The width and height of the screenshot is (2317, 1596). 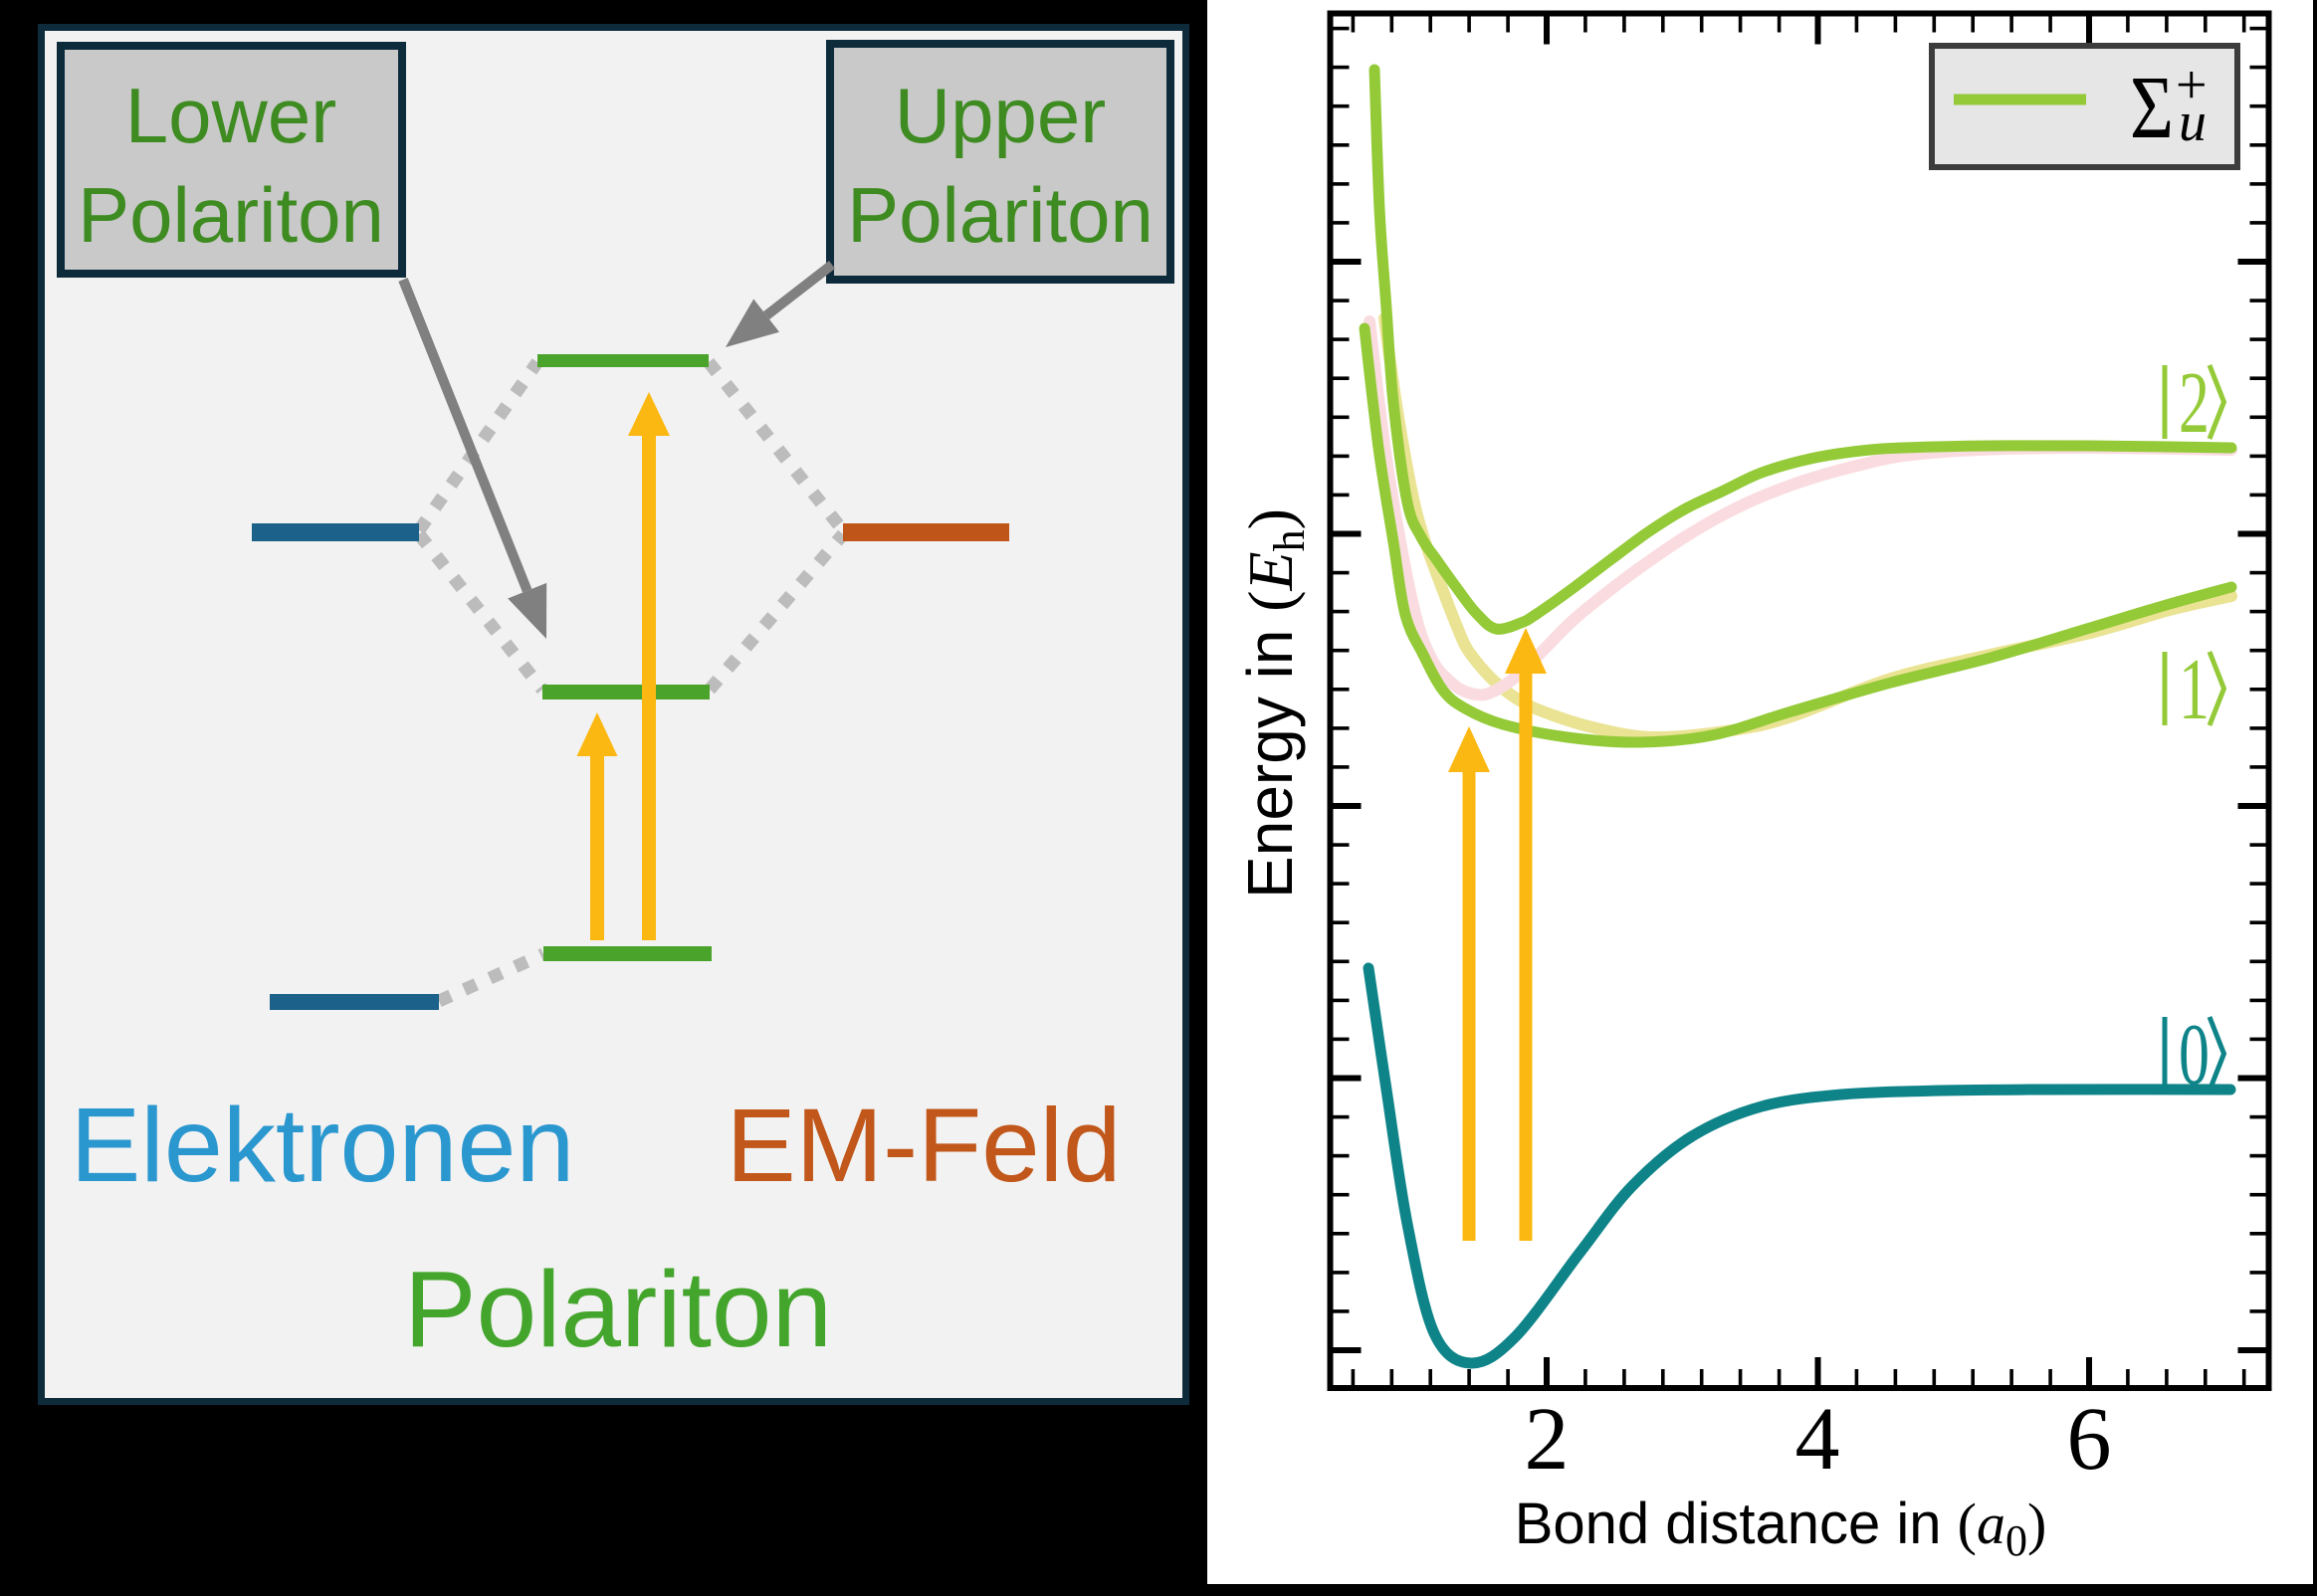 I want to click on svg-text: u, so click(x=2193, y=123).